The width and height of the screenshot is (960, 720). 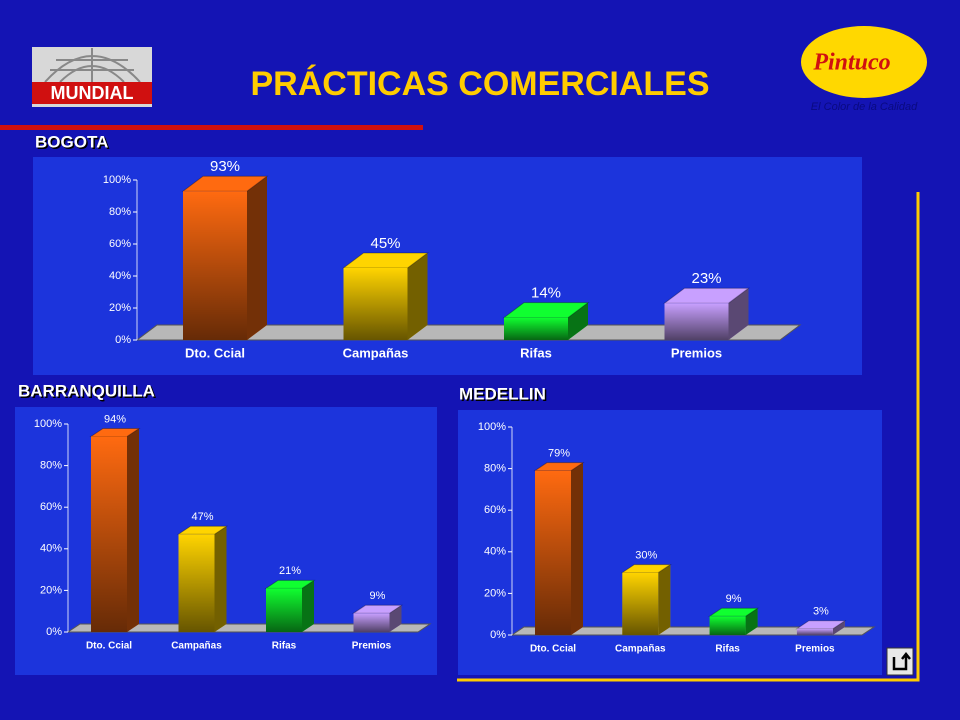 I want to click on return-button, so click(x=900, y=661).